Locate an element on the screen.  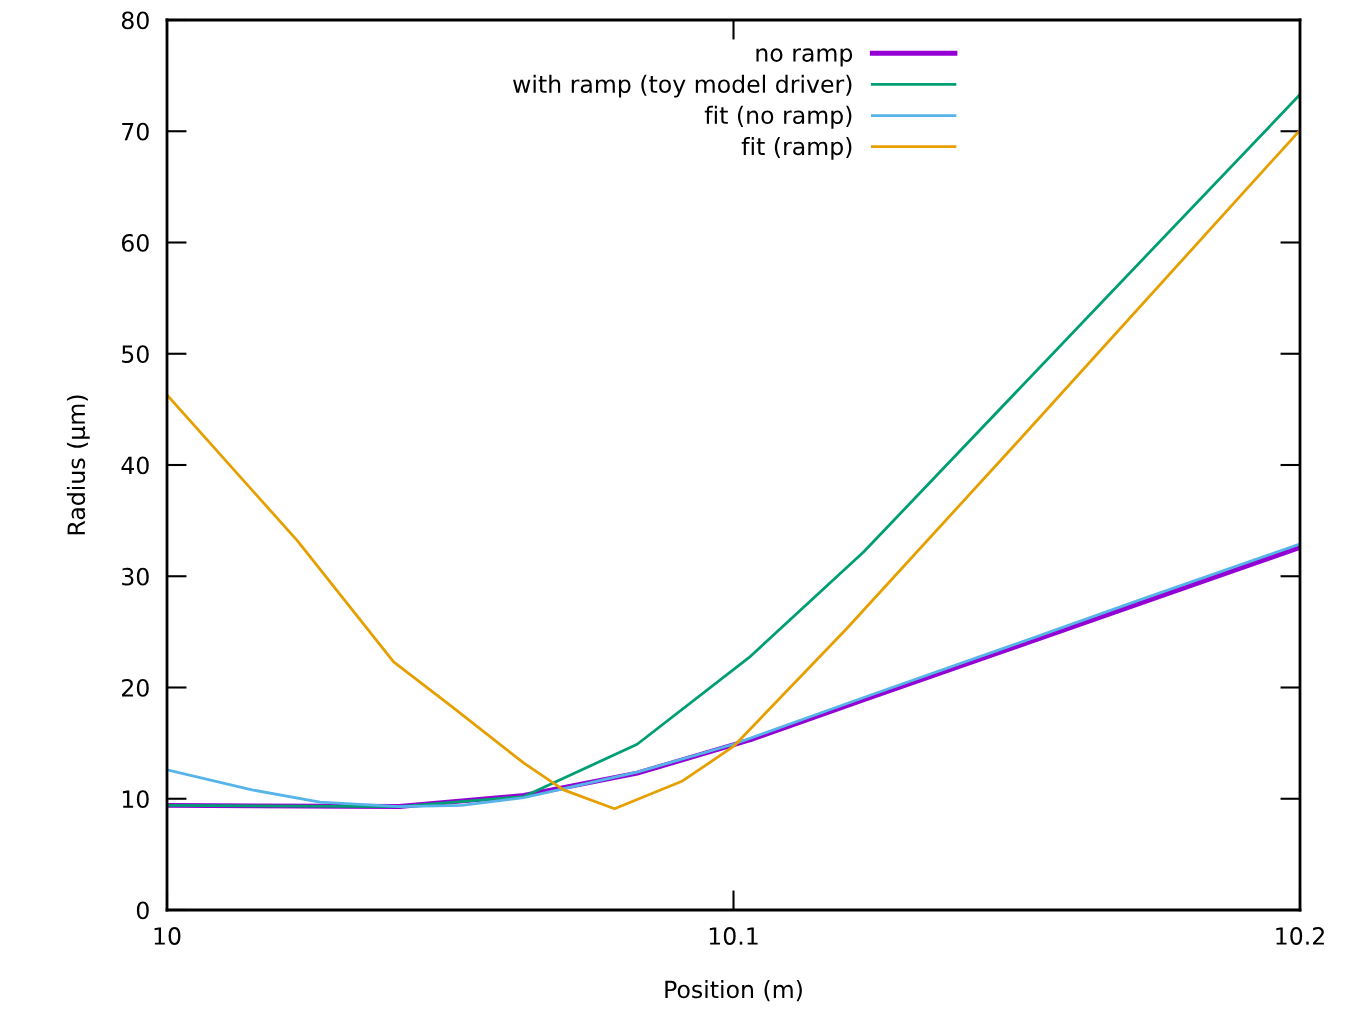
legend-label: with ramp (toy model driver) is located at coordinates (682, 86).